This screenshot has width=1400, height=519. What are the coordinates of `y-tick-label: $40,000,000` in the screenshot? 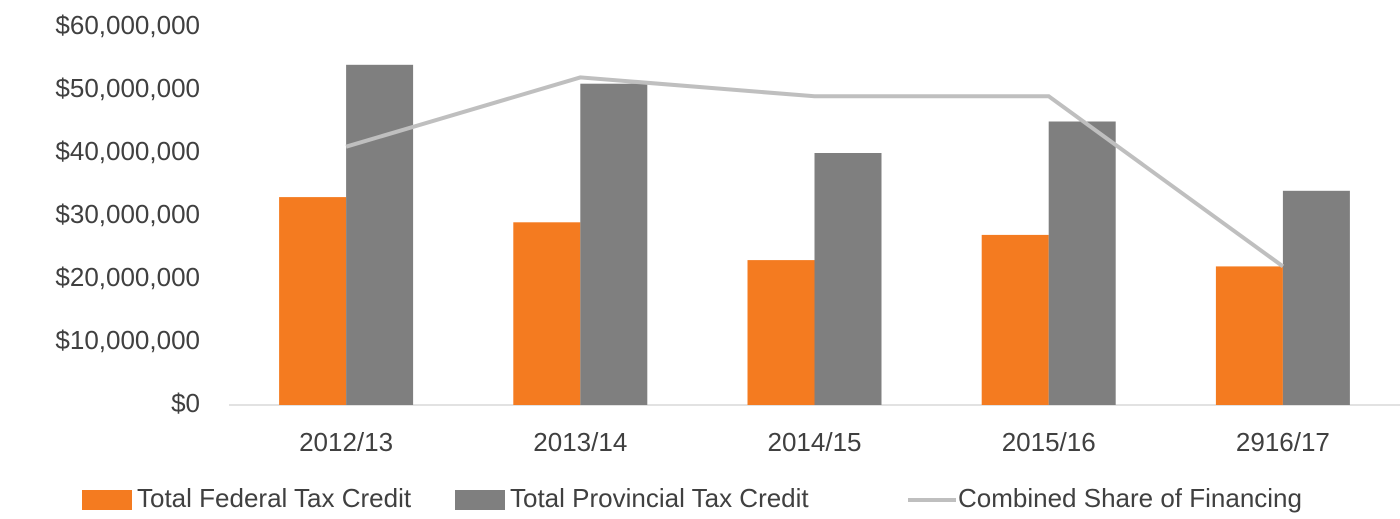 It's located at (127, 151).